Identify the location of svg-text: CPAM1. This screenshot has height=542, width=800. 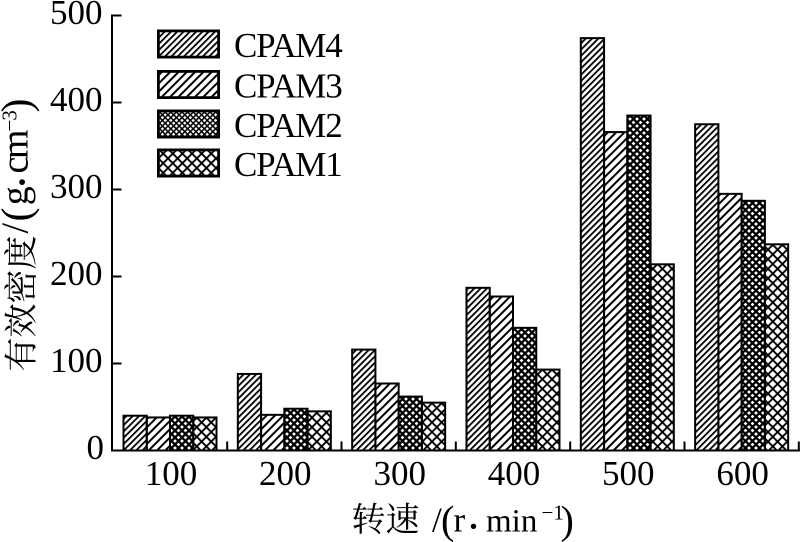
(288, 164).